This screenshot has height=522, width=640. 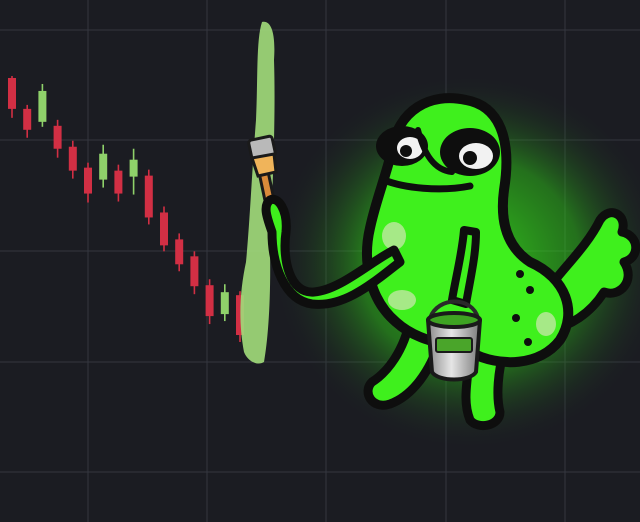 I want to click on paintbrush-icon, so click(x=262, y=170).